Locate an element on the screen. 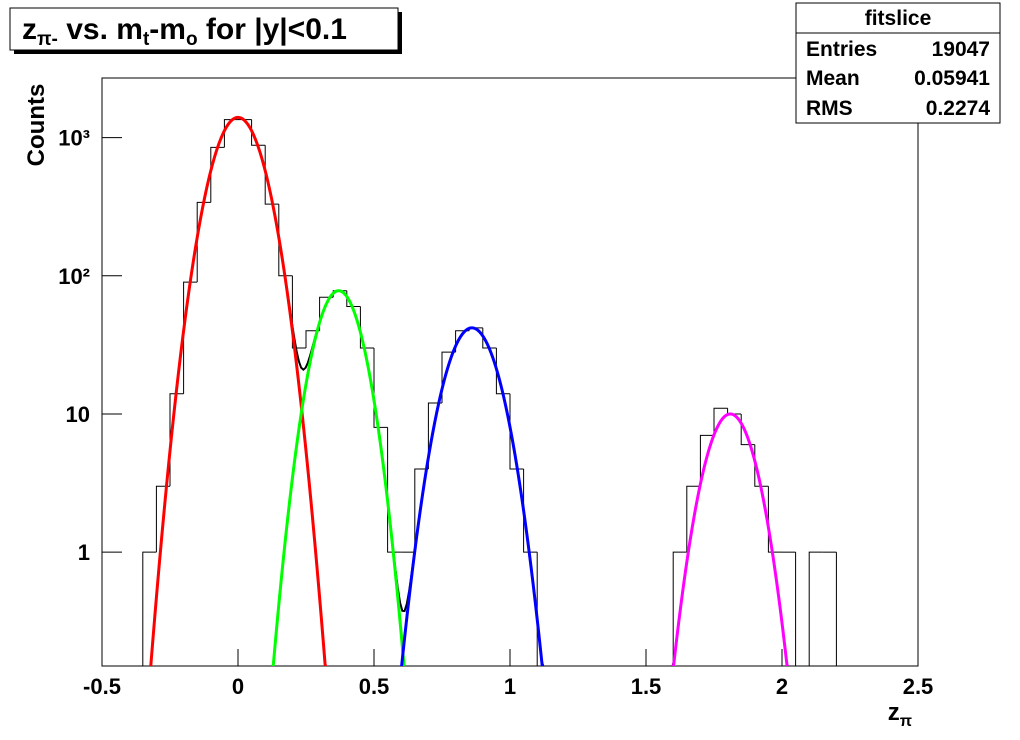  x-label-sub: π is located at coordinates (906, 721).